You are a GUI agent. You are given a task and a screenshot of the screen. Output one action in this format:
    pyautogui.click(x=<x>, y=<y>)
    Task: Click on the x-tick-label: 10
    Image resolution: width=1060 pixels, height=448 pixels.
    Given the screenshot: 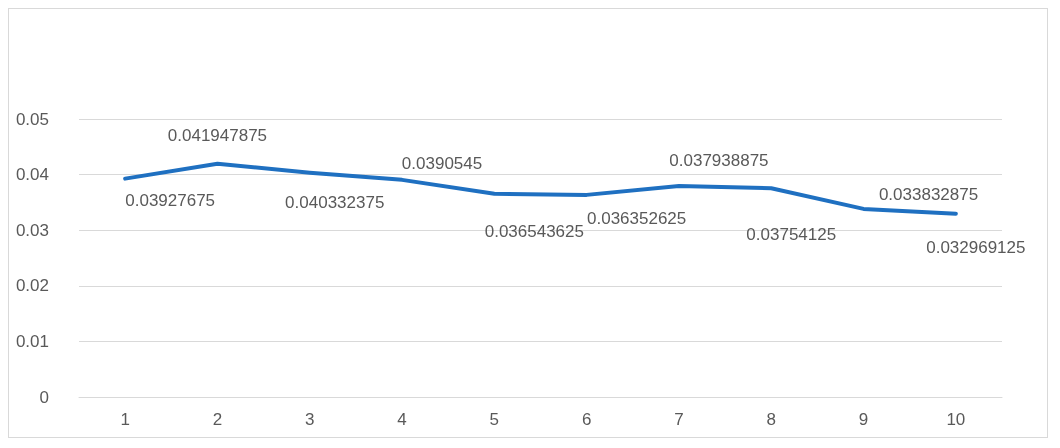 What is the action you would take?
    pyautogui.click(x=956, y=419)
    